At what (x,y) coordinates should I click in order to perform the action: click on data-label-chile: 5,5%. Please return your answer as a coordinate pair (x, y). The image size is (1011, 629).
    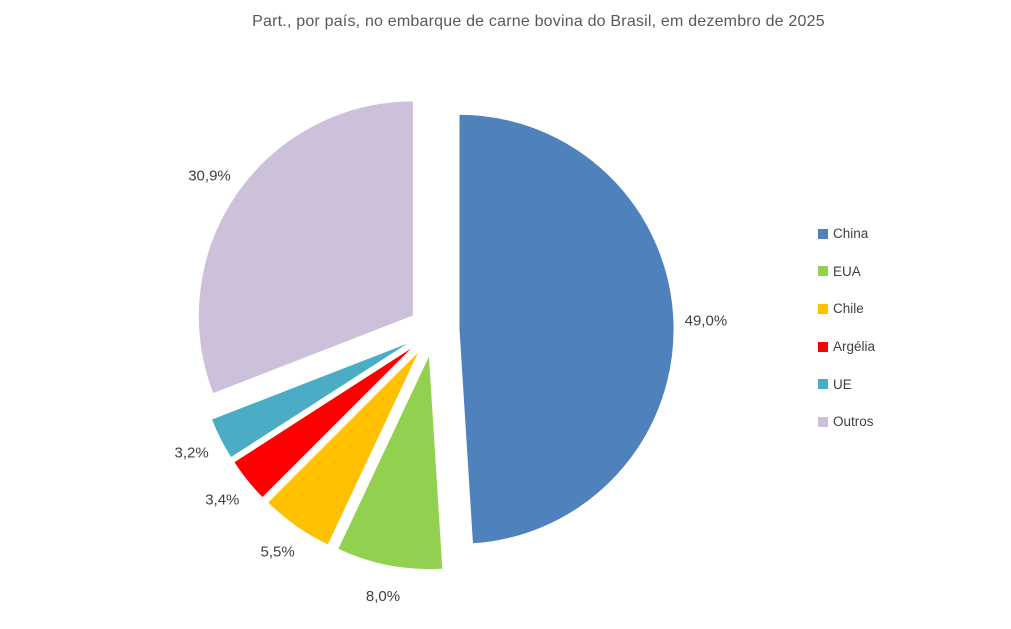
    Looking at the image, I should click on (277, 551).